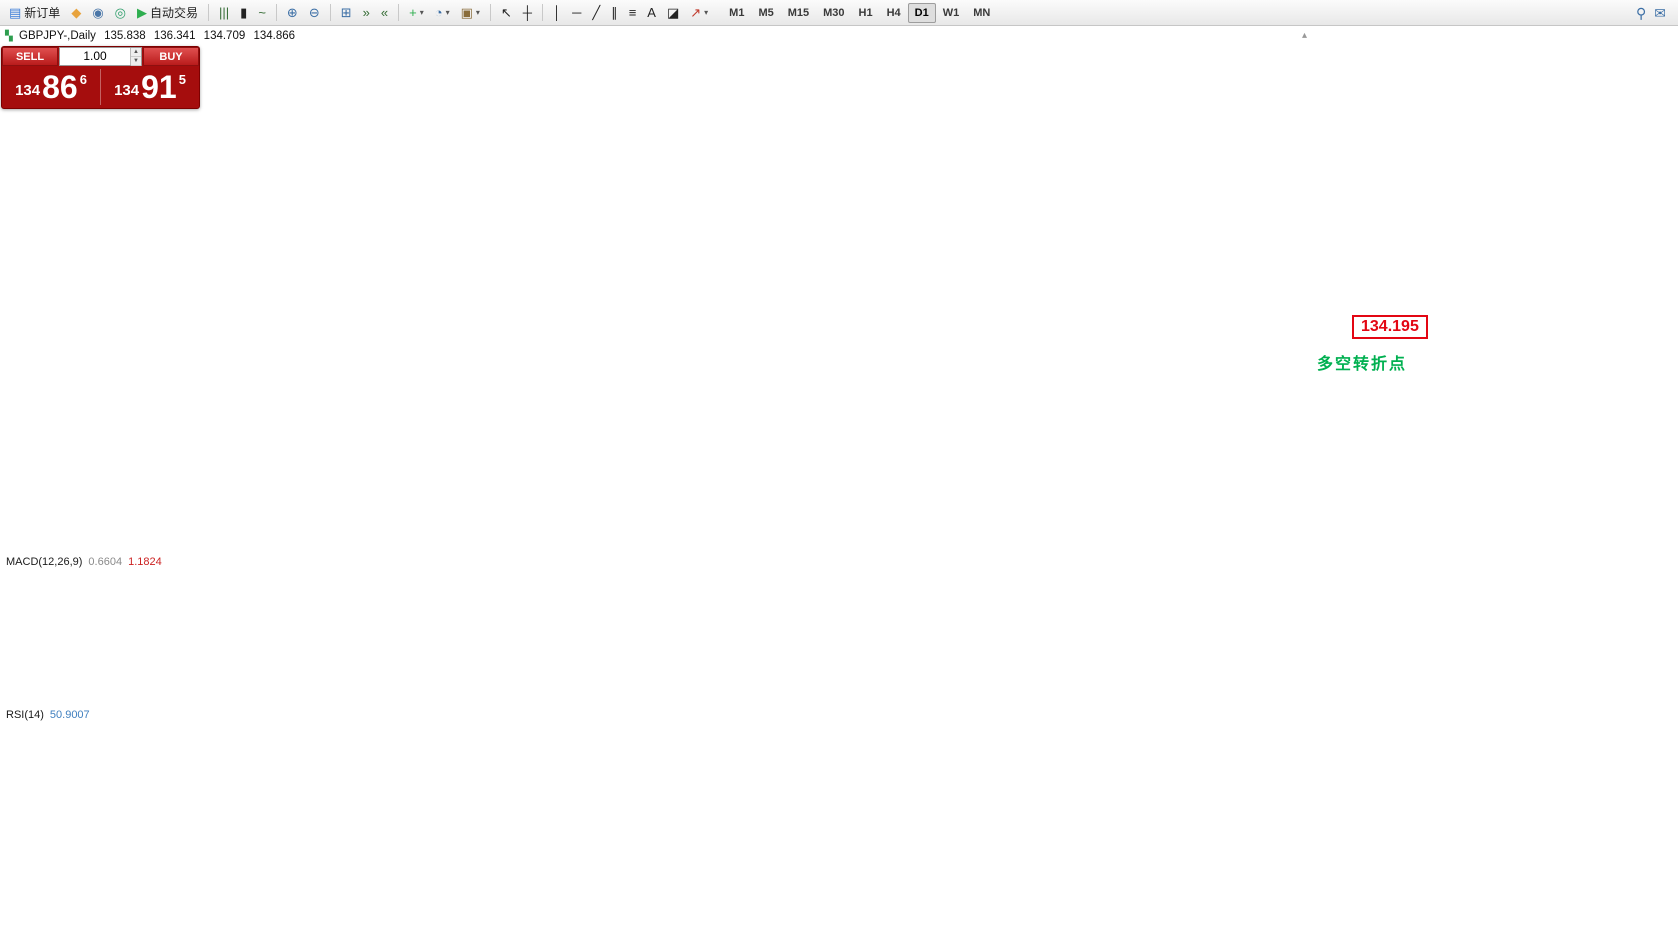 The height and width of the screenshot is (947, 1678). I want to click on price-axis, so click(1650, 478).